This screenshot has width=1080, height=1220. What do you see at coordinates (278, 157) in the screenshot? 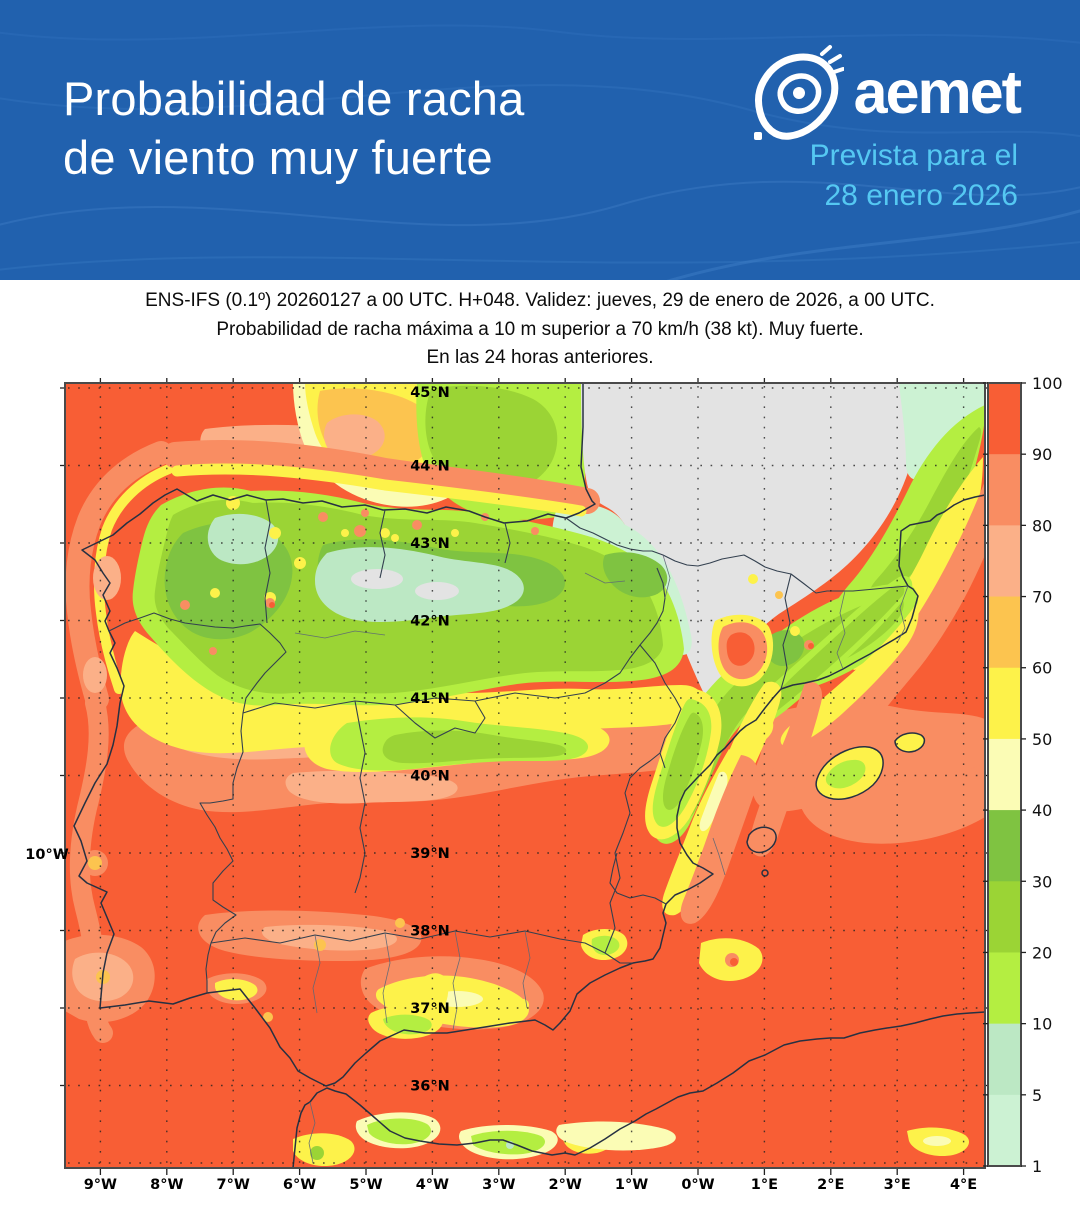
I see `title-line-2: de viento muy fuerte` at bounding box center [278, 157].